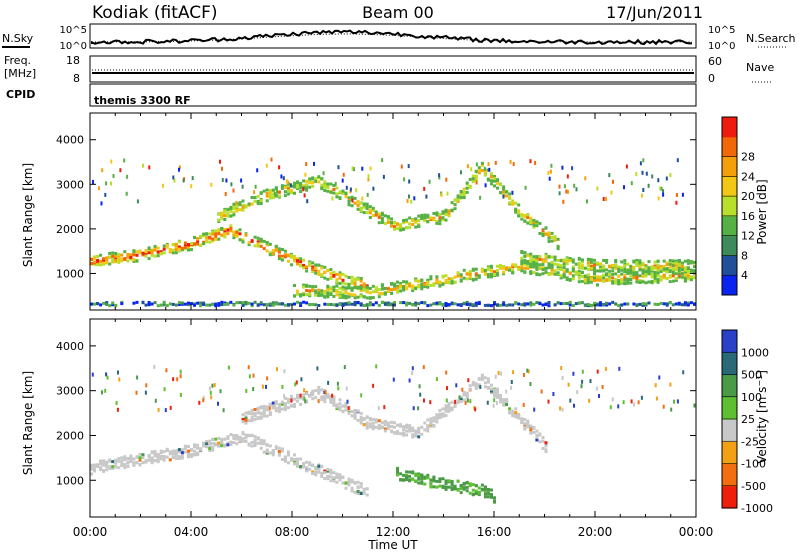  I want to click on noise-left-tick-top: 10^5, so click(73, 30).